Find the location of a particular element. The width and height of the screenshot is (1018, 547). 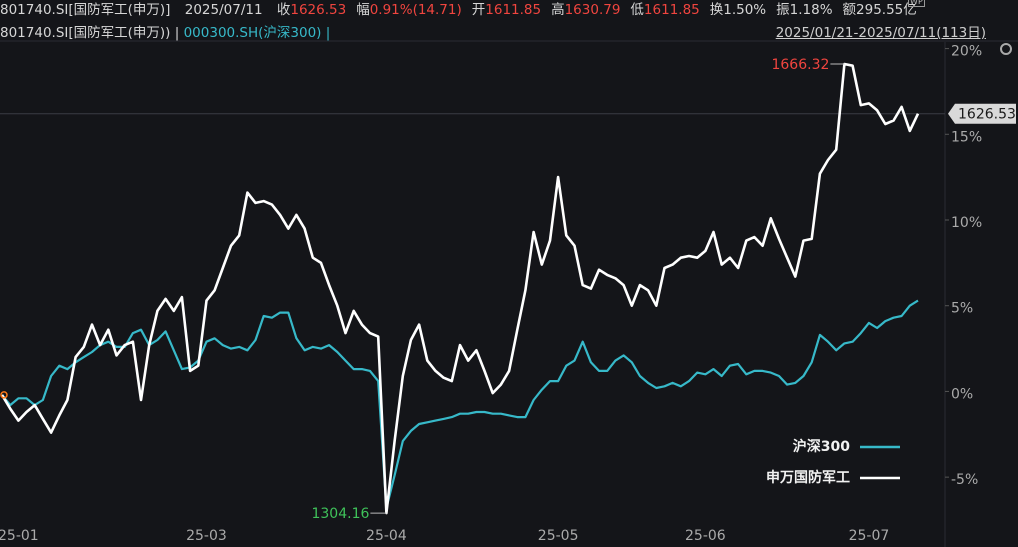

quote: 换1.50% is located at coordinates (738, 10).